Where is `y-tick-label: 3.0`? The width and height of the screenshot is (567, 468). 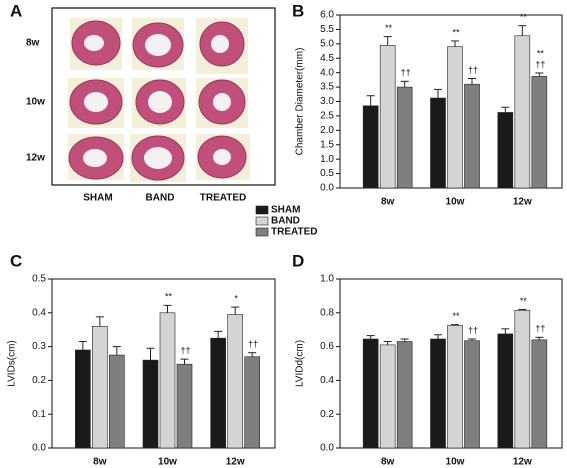
y-tick-label: 3.0 is located at coordinates (327, 101).